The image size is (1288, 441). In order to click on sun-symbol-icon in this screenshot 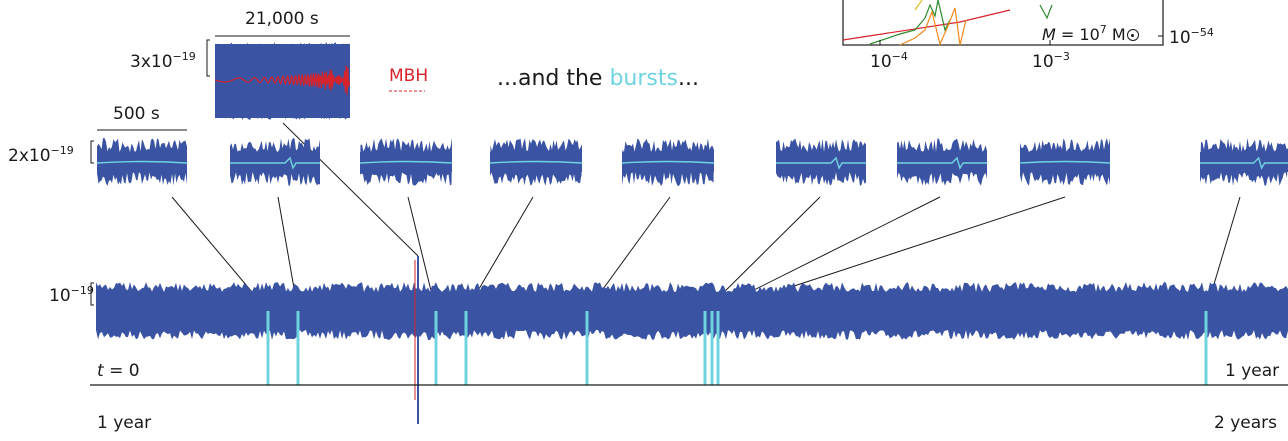, I will do `click(1132, 35)`.